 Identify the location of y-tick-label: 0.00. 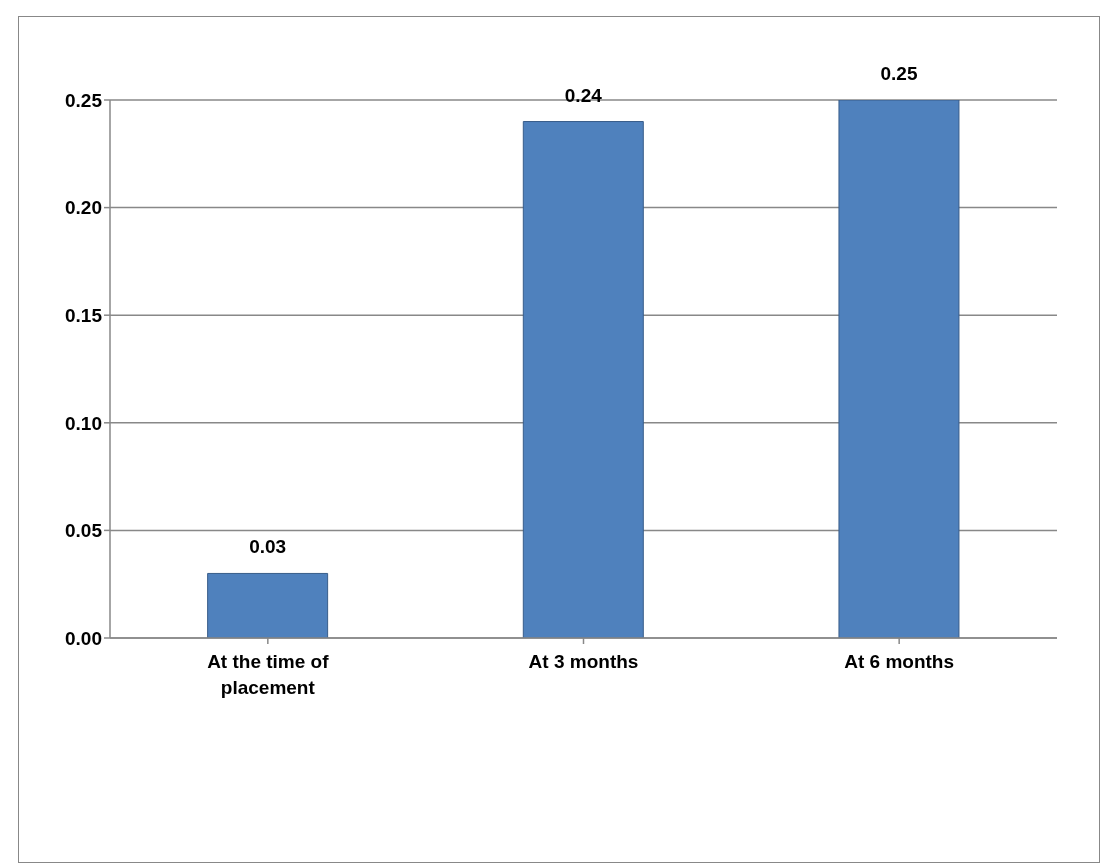
(83, 638).